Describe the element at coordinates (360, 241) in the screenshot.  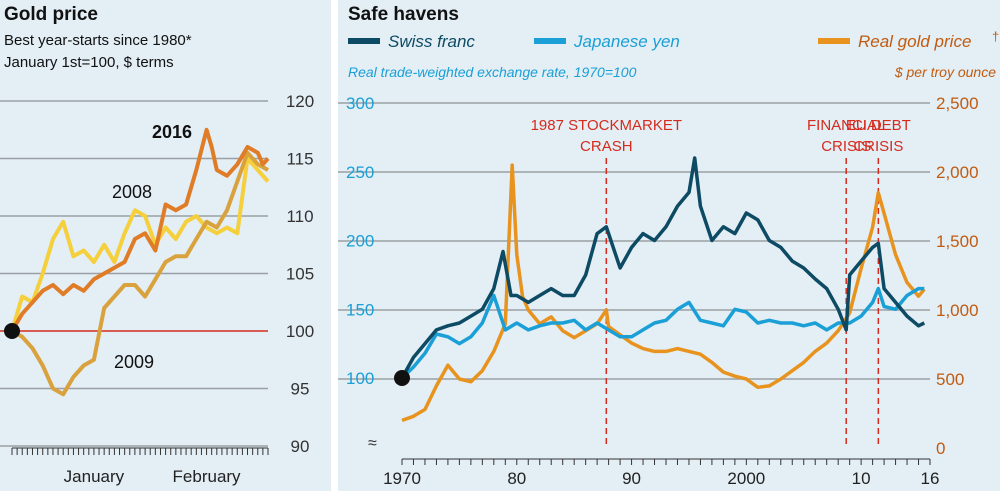
I see `left-y-tick-label: 200` at that location.